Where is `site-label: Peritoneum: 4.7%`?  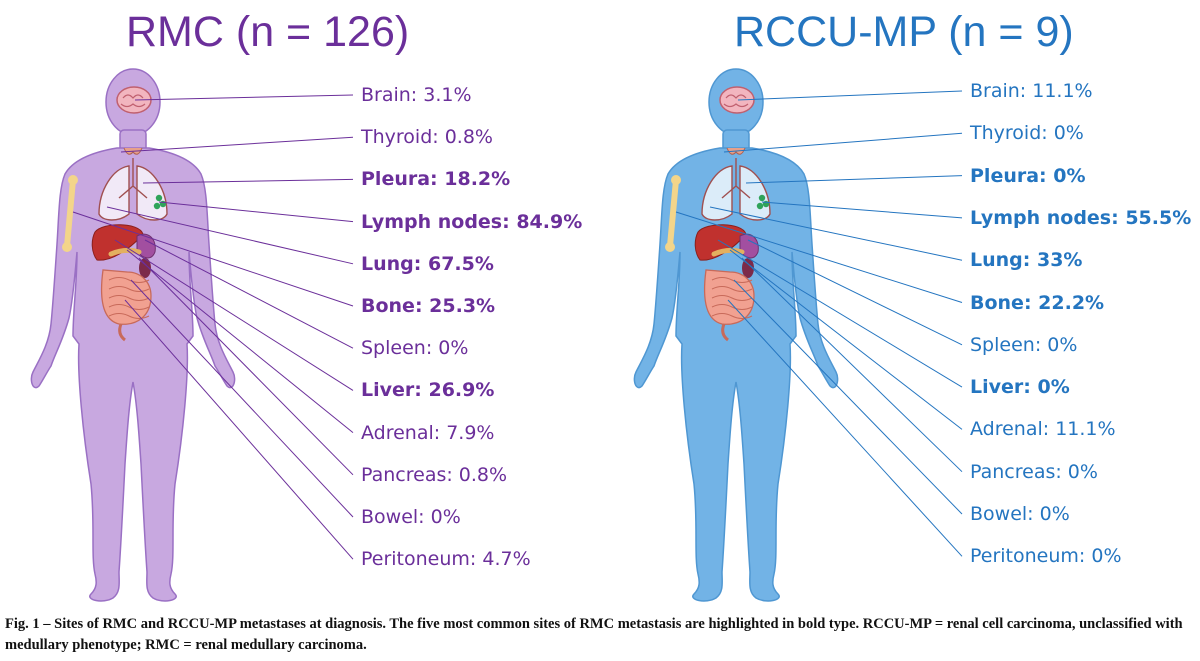 site-label: Peritoneum: 4.7% is located at coordinates (446, 559).